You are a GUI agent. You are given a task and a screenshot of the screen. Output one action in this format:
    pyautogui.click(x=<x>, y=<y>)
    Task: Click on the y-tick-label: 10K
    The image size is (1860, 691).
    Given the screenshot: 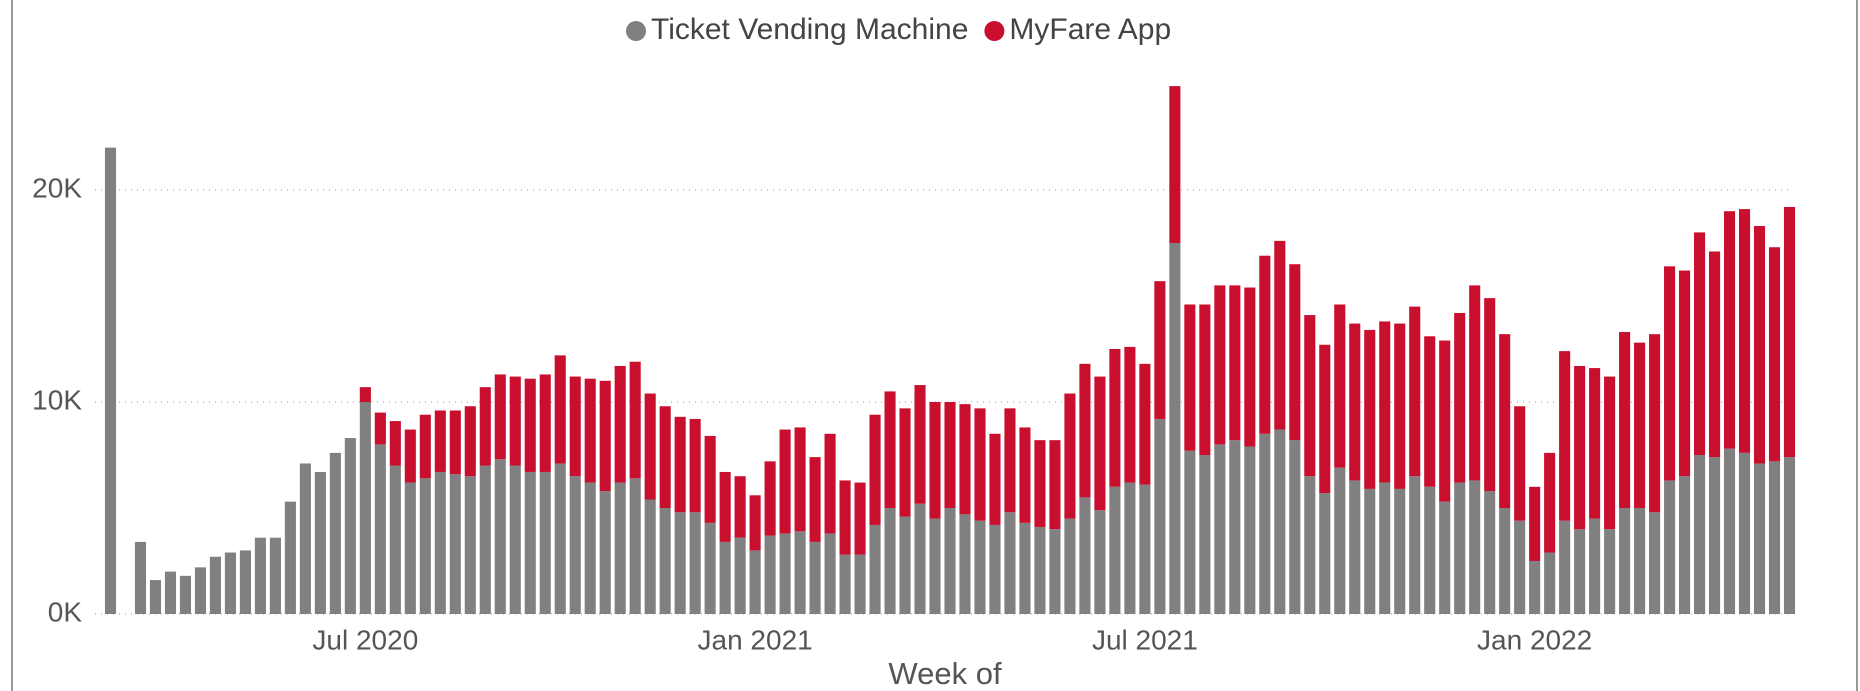 What is the action you would take?
    pyautogui.click(x=57, y=399)
    